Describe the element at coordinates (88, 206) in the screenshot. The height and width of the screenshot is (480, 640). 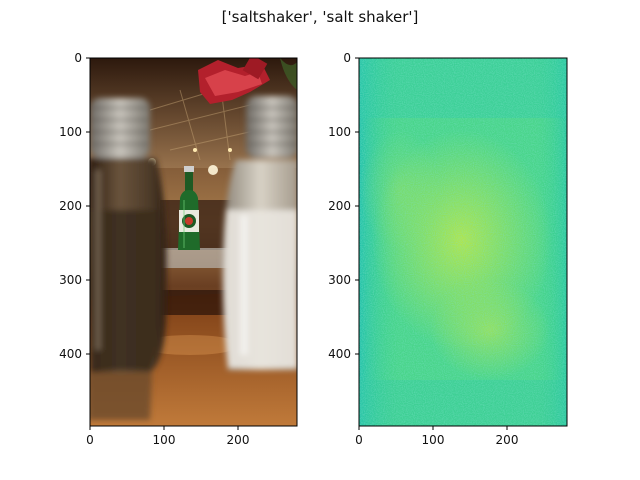
I see `photo-y-axis` at that location.